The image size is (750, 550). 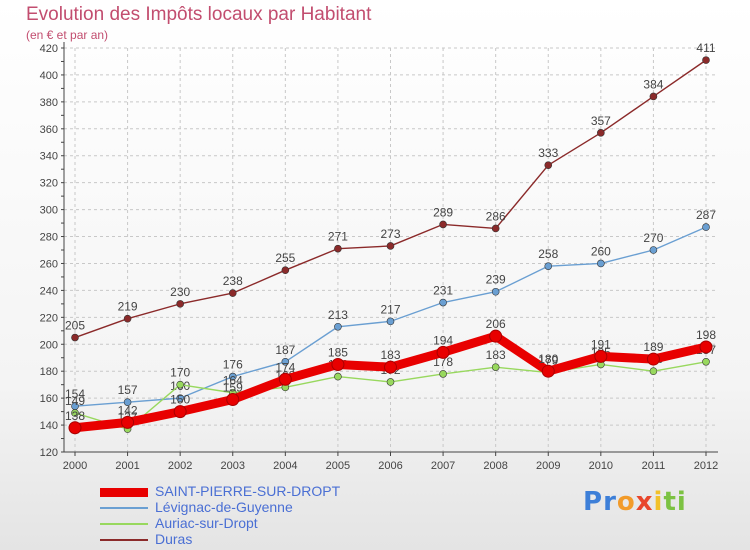 What do you see at coordinates (443, 466) in the screenshot?
I see `x-tick-label: 2007` at bounding box center [443, 466].